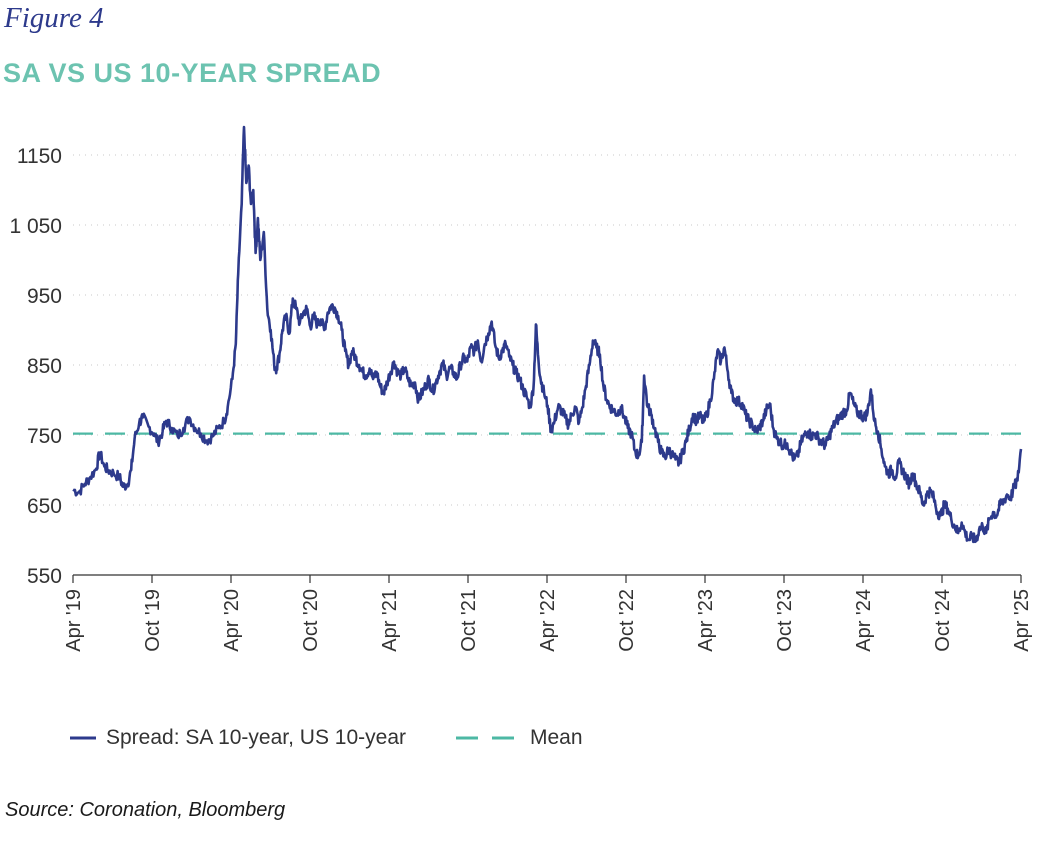 The image size is (1061, 859). I want to click on y-tick-label-1150: 1150, so click(39, 156).